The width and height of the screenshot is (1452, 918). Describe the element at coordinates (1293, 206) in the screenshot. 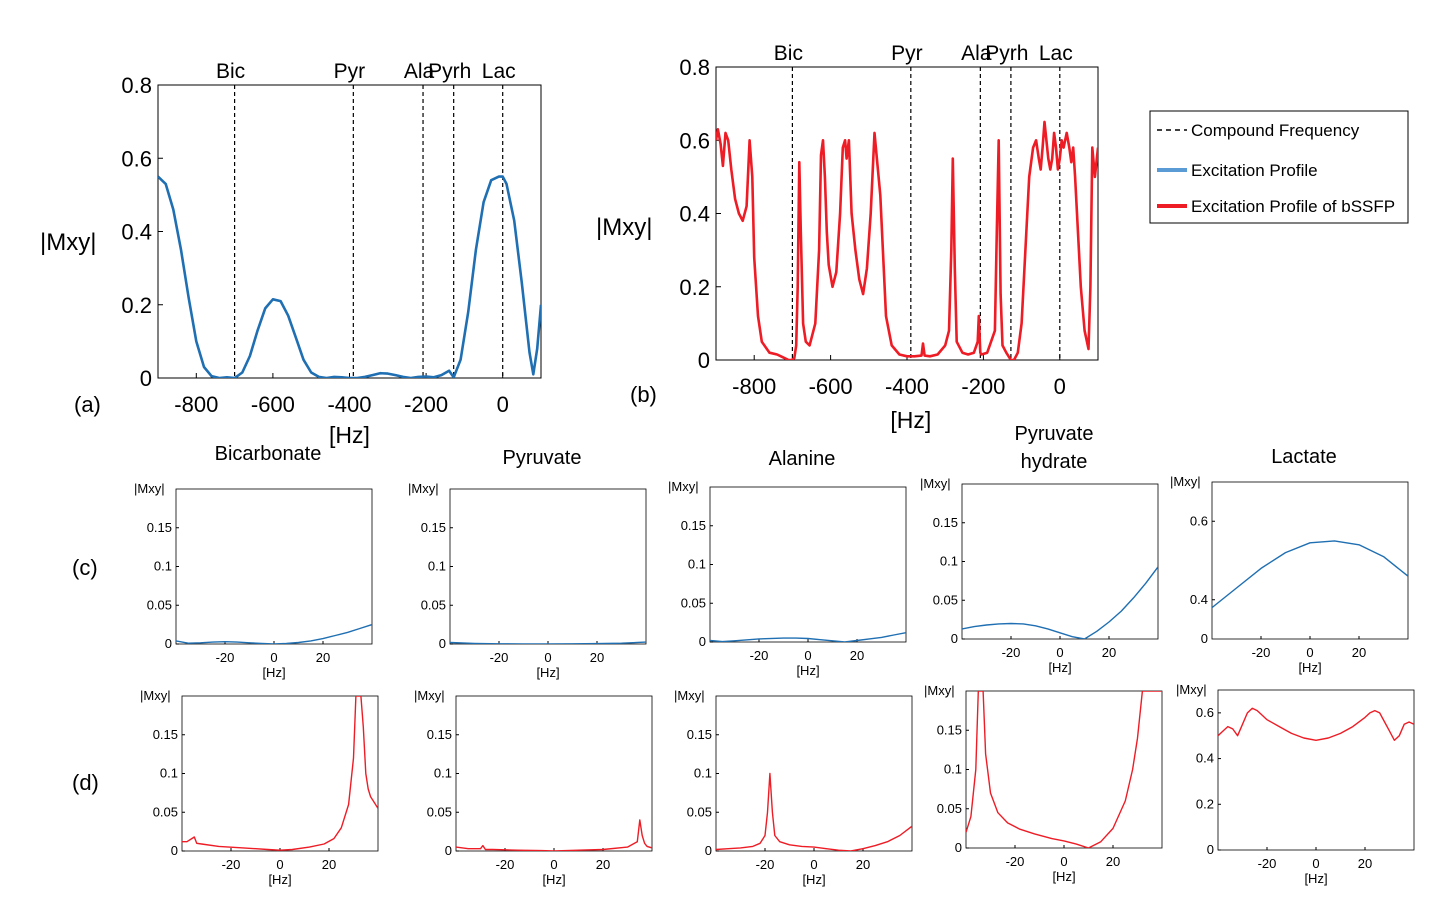

I see `legend-label-bssfp: Excitation Profile of bSSFP` at that location.